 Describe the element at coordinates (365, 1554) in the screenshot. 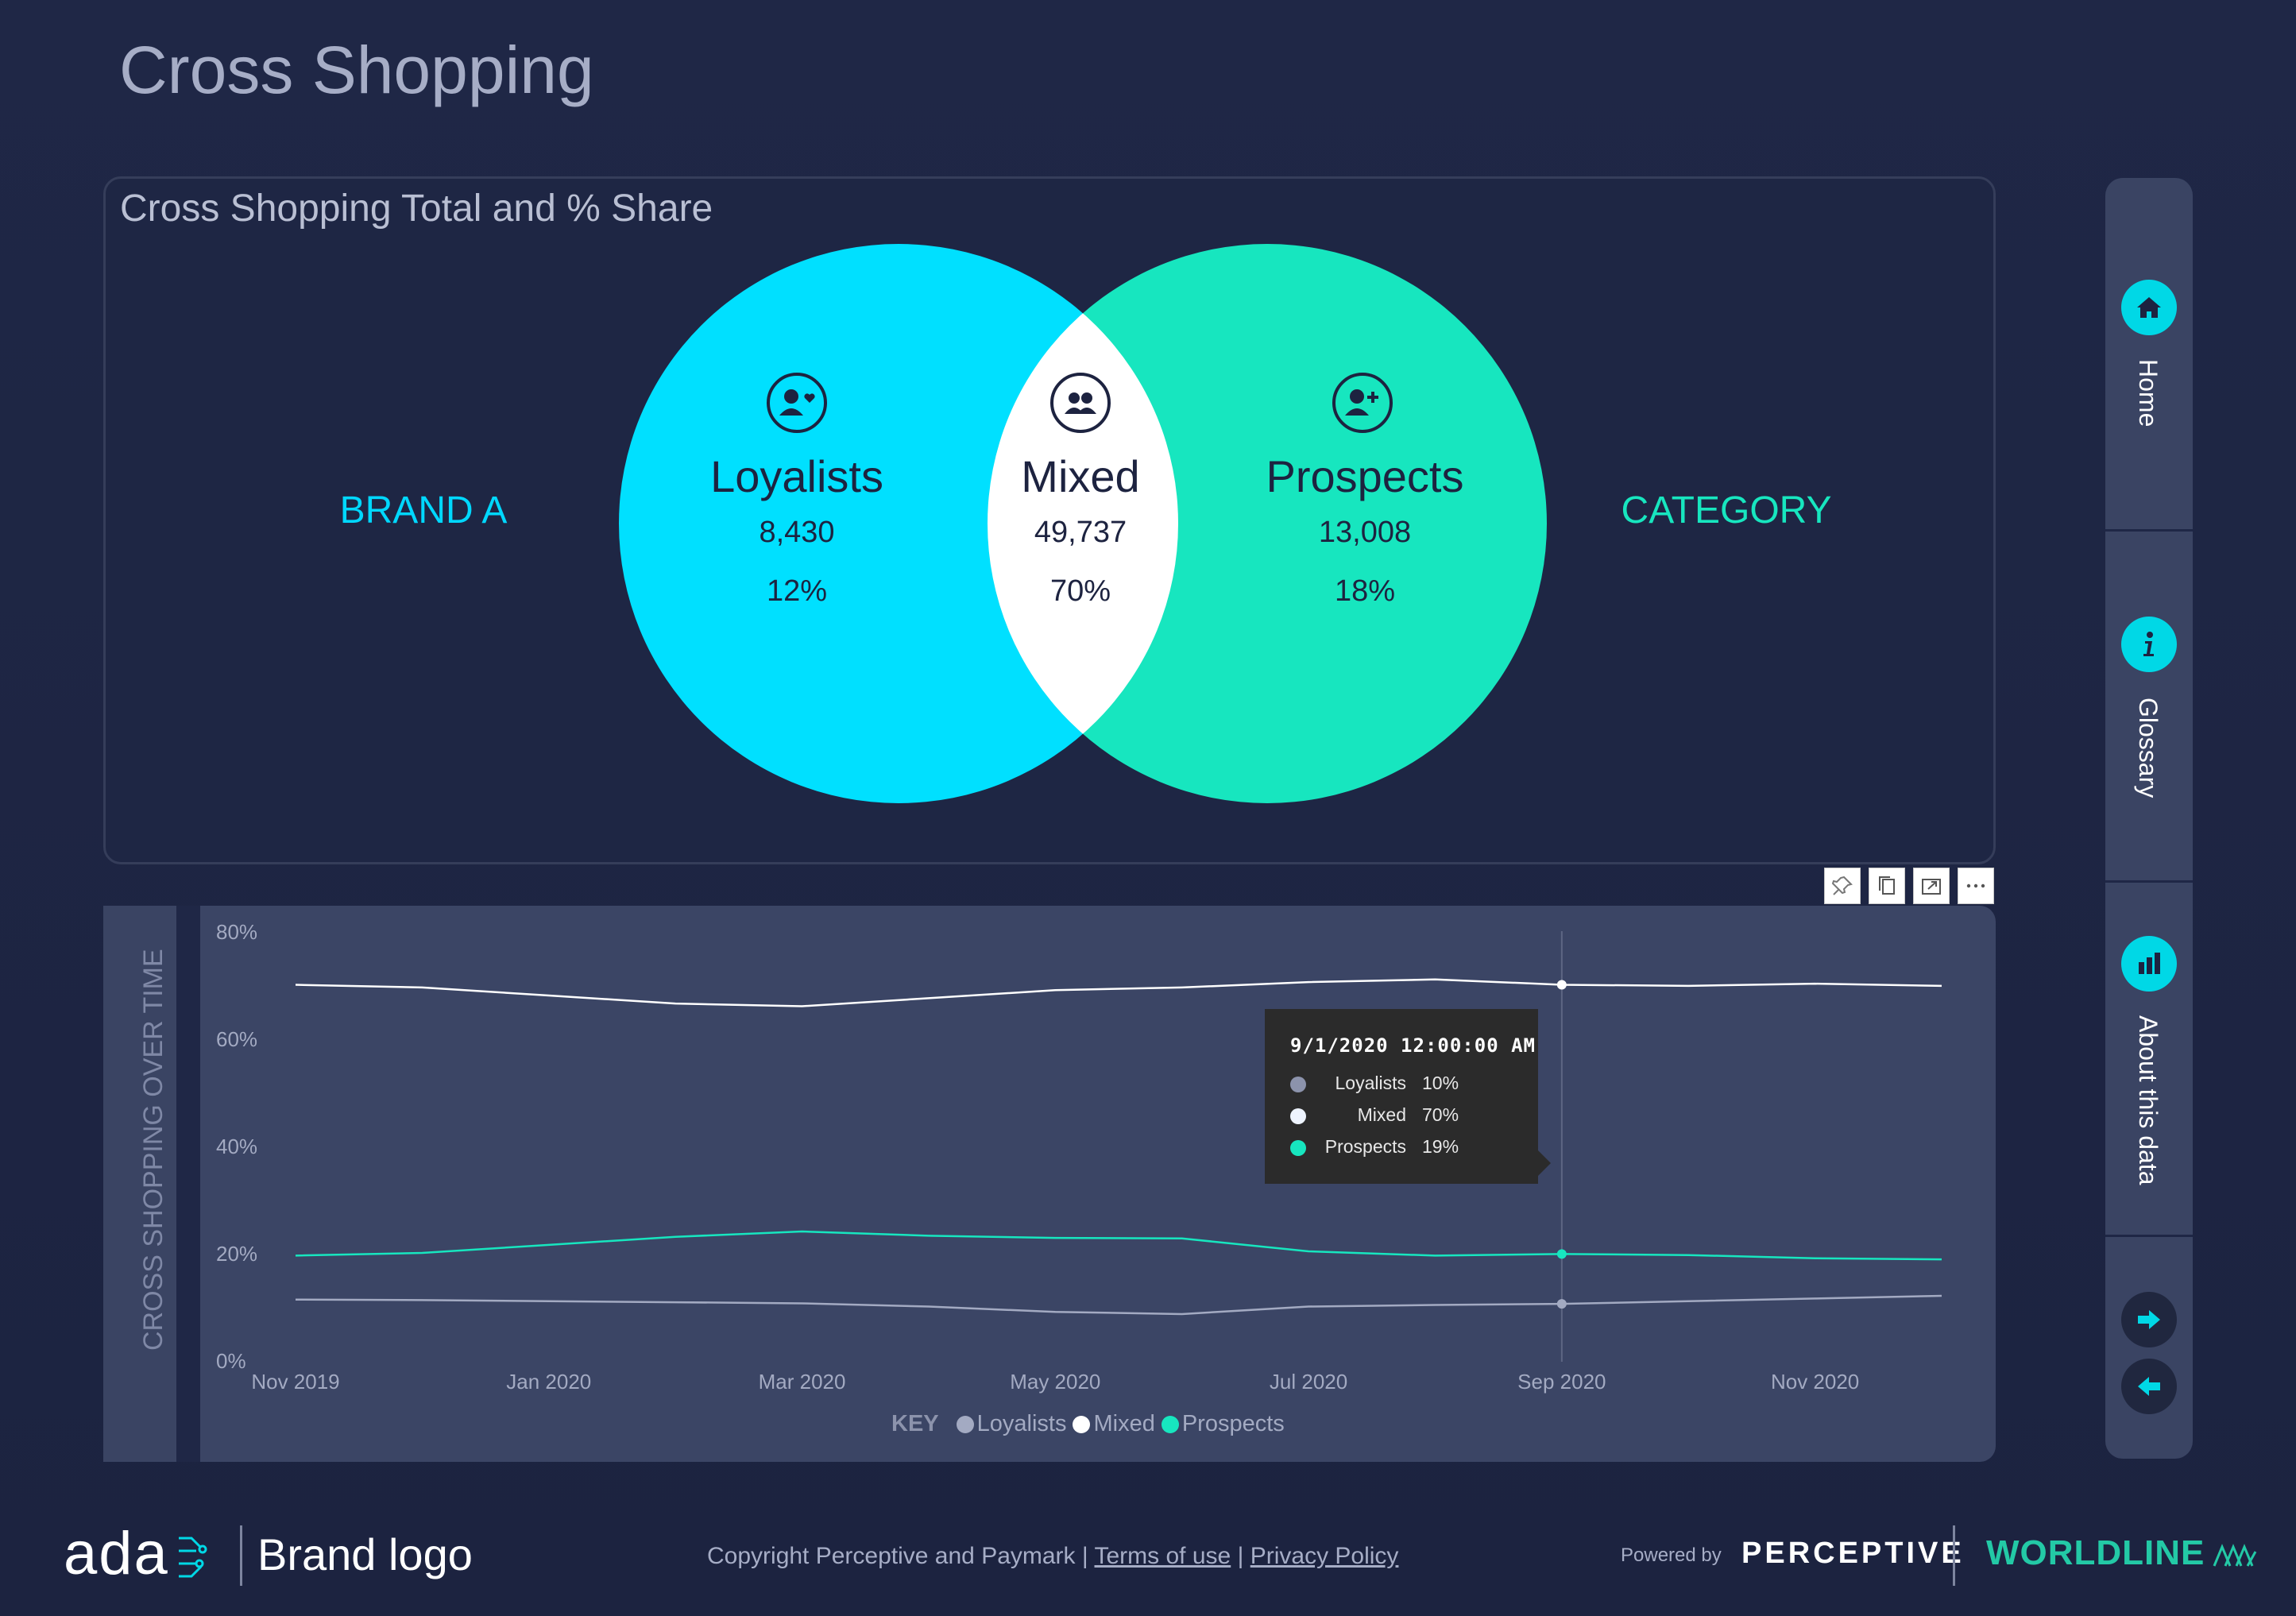

I see `brand-logo: Brand logo` at that location.